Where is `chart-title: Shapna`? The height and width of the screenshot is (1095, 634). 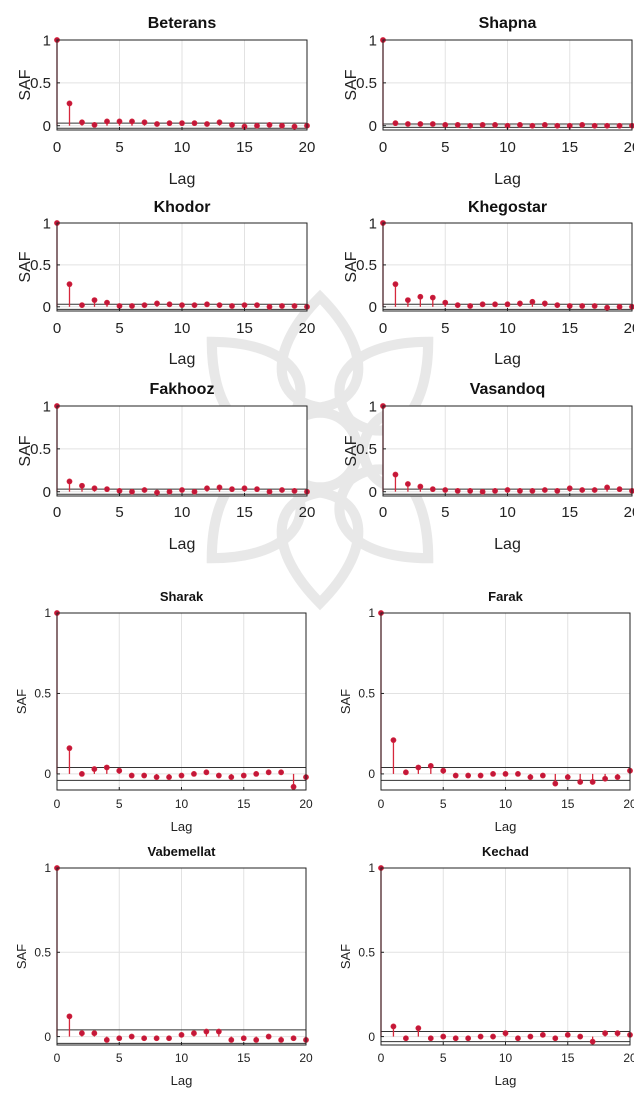
chart-title: Shapna is located at coordinates (508, 23).